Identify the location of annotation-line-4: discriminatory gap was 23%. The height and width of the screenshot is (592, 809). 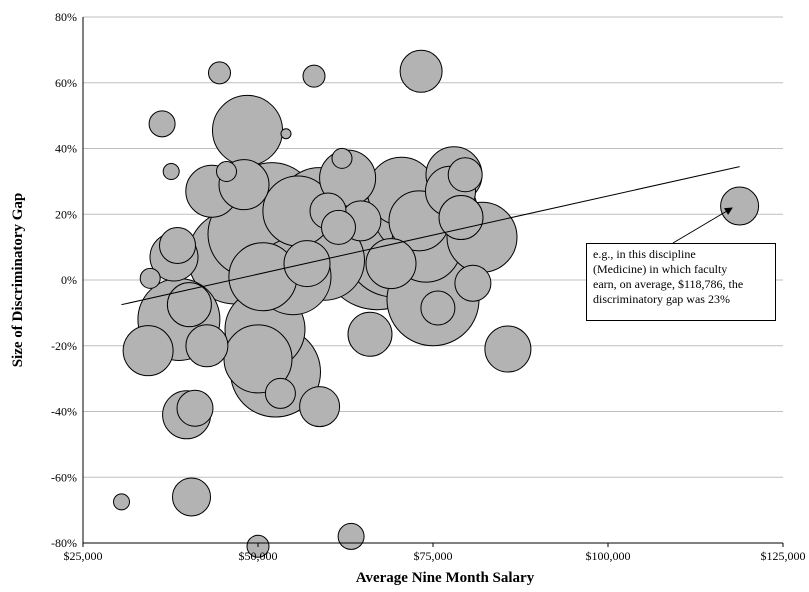
(661, 299).